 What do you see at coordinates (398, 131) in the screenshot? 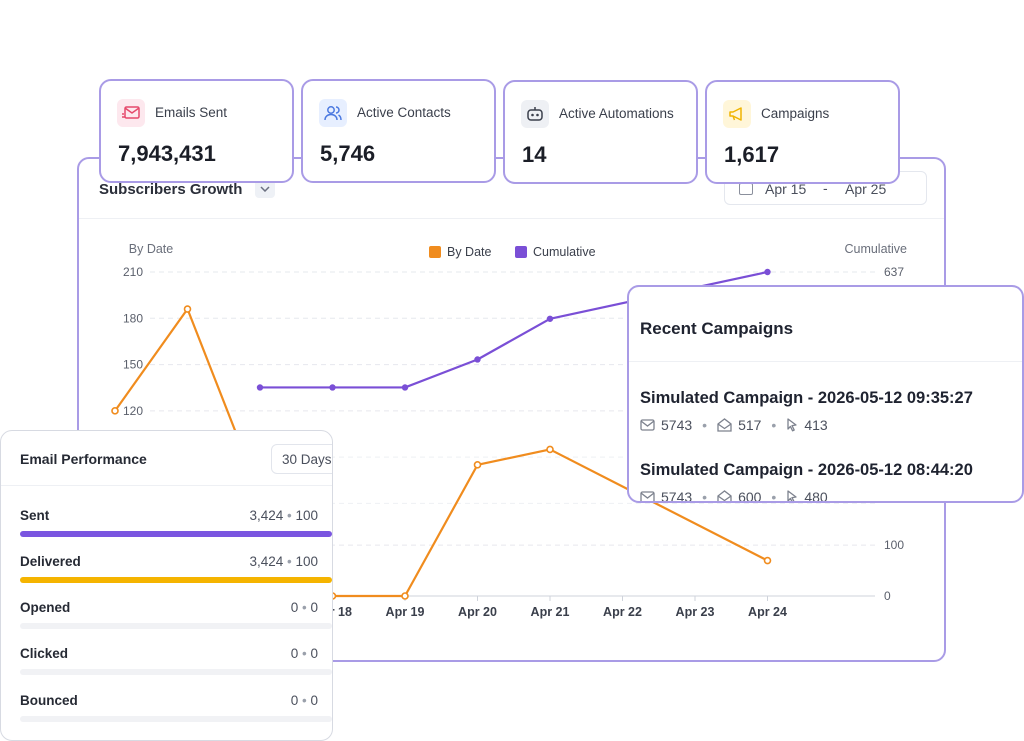
I see `stat-card-active-contacts: Active Contacts 5,746` at bounding box center [398, 131].